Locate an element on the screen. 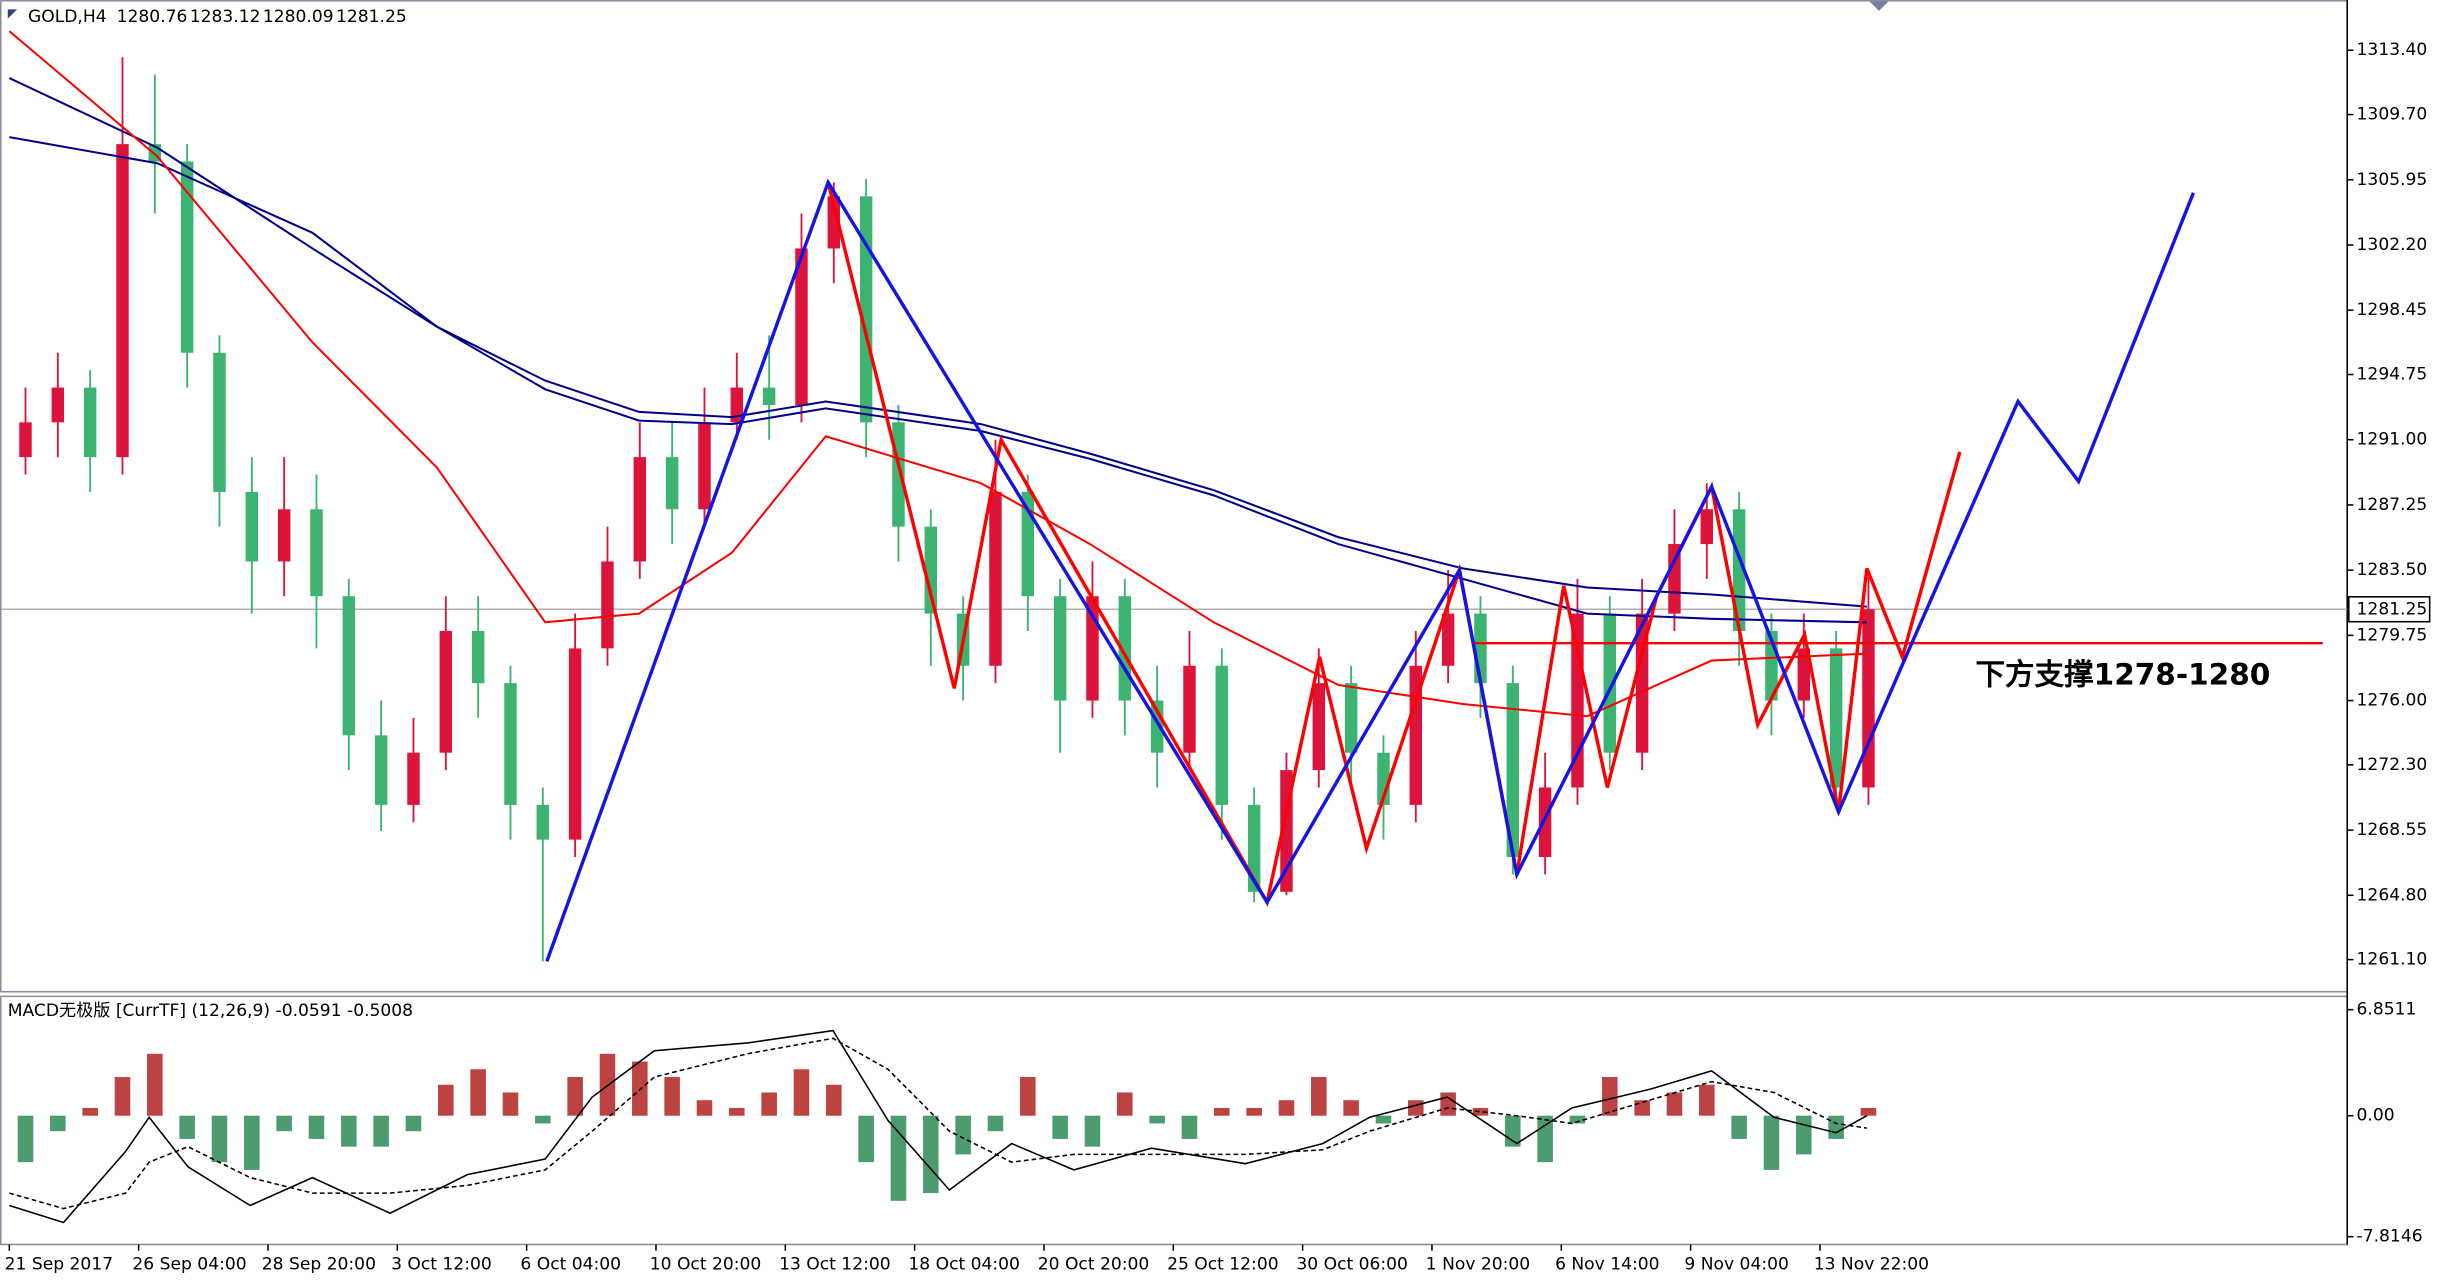 The image size is (2439, 1284). low-price: 1280.09 is located at coordinates (298, 17).